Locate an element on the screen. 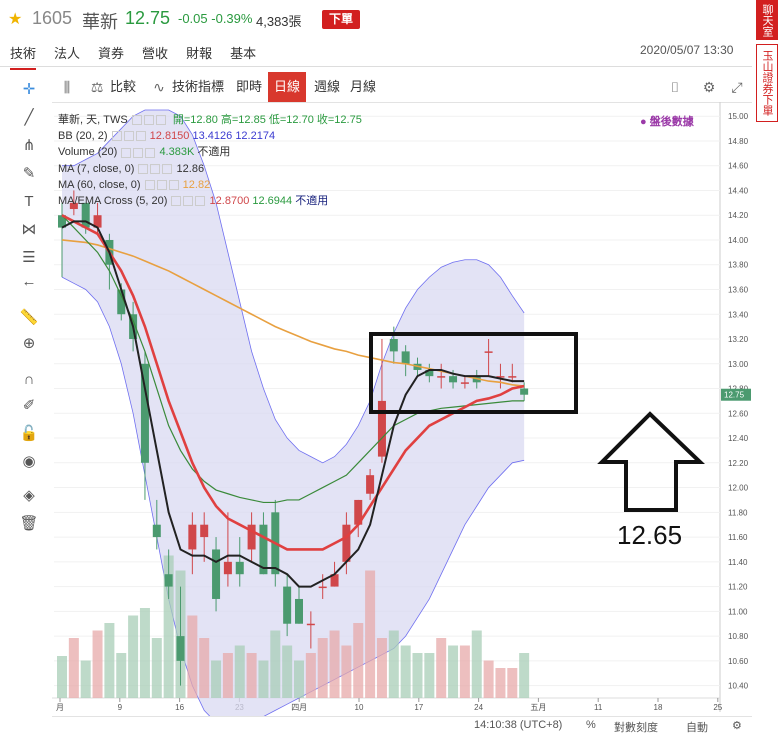 The height and width of the screenshot is (737, 781). tab-margin: 資券 is located at coordinates (111, 53).